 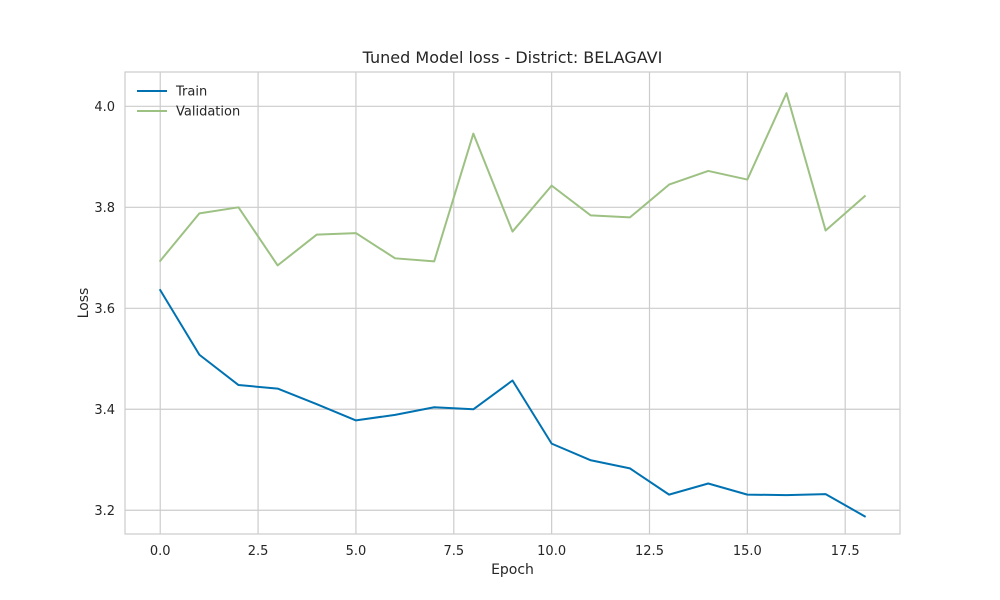 What do you see at coordinates (104, 410) in the screenshot?
I see `y-tick-label: 3.4` at bounding box center [104, 410].